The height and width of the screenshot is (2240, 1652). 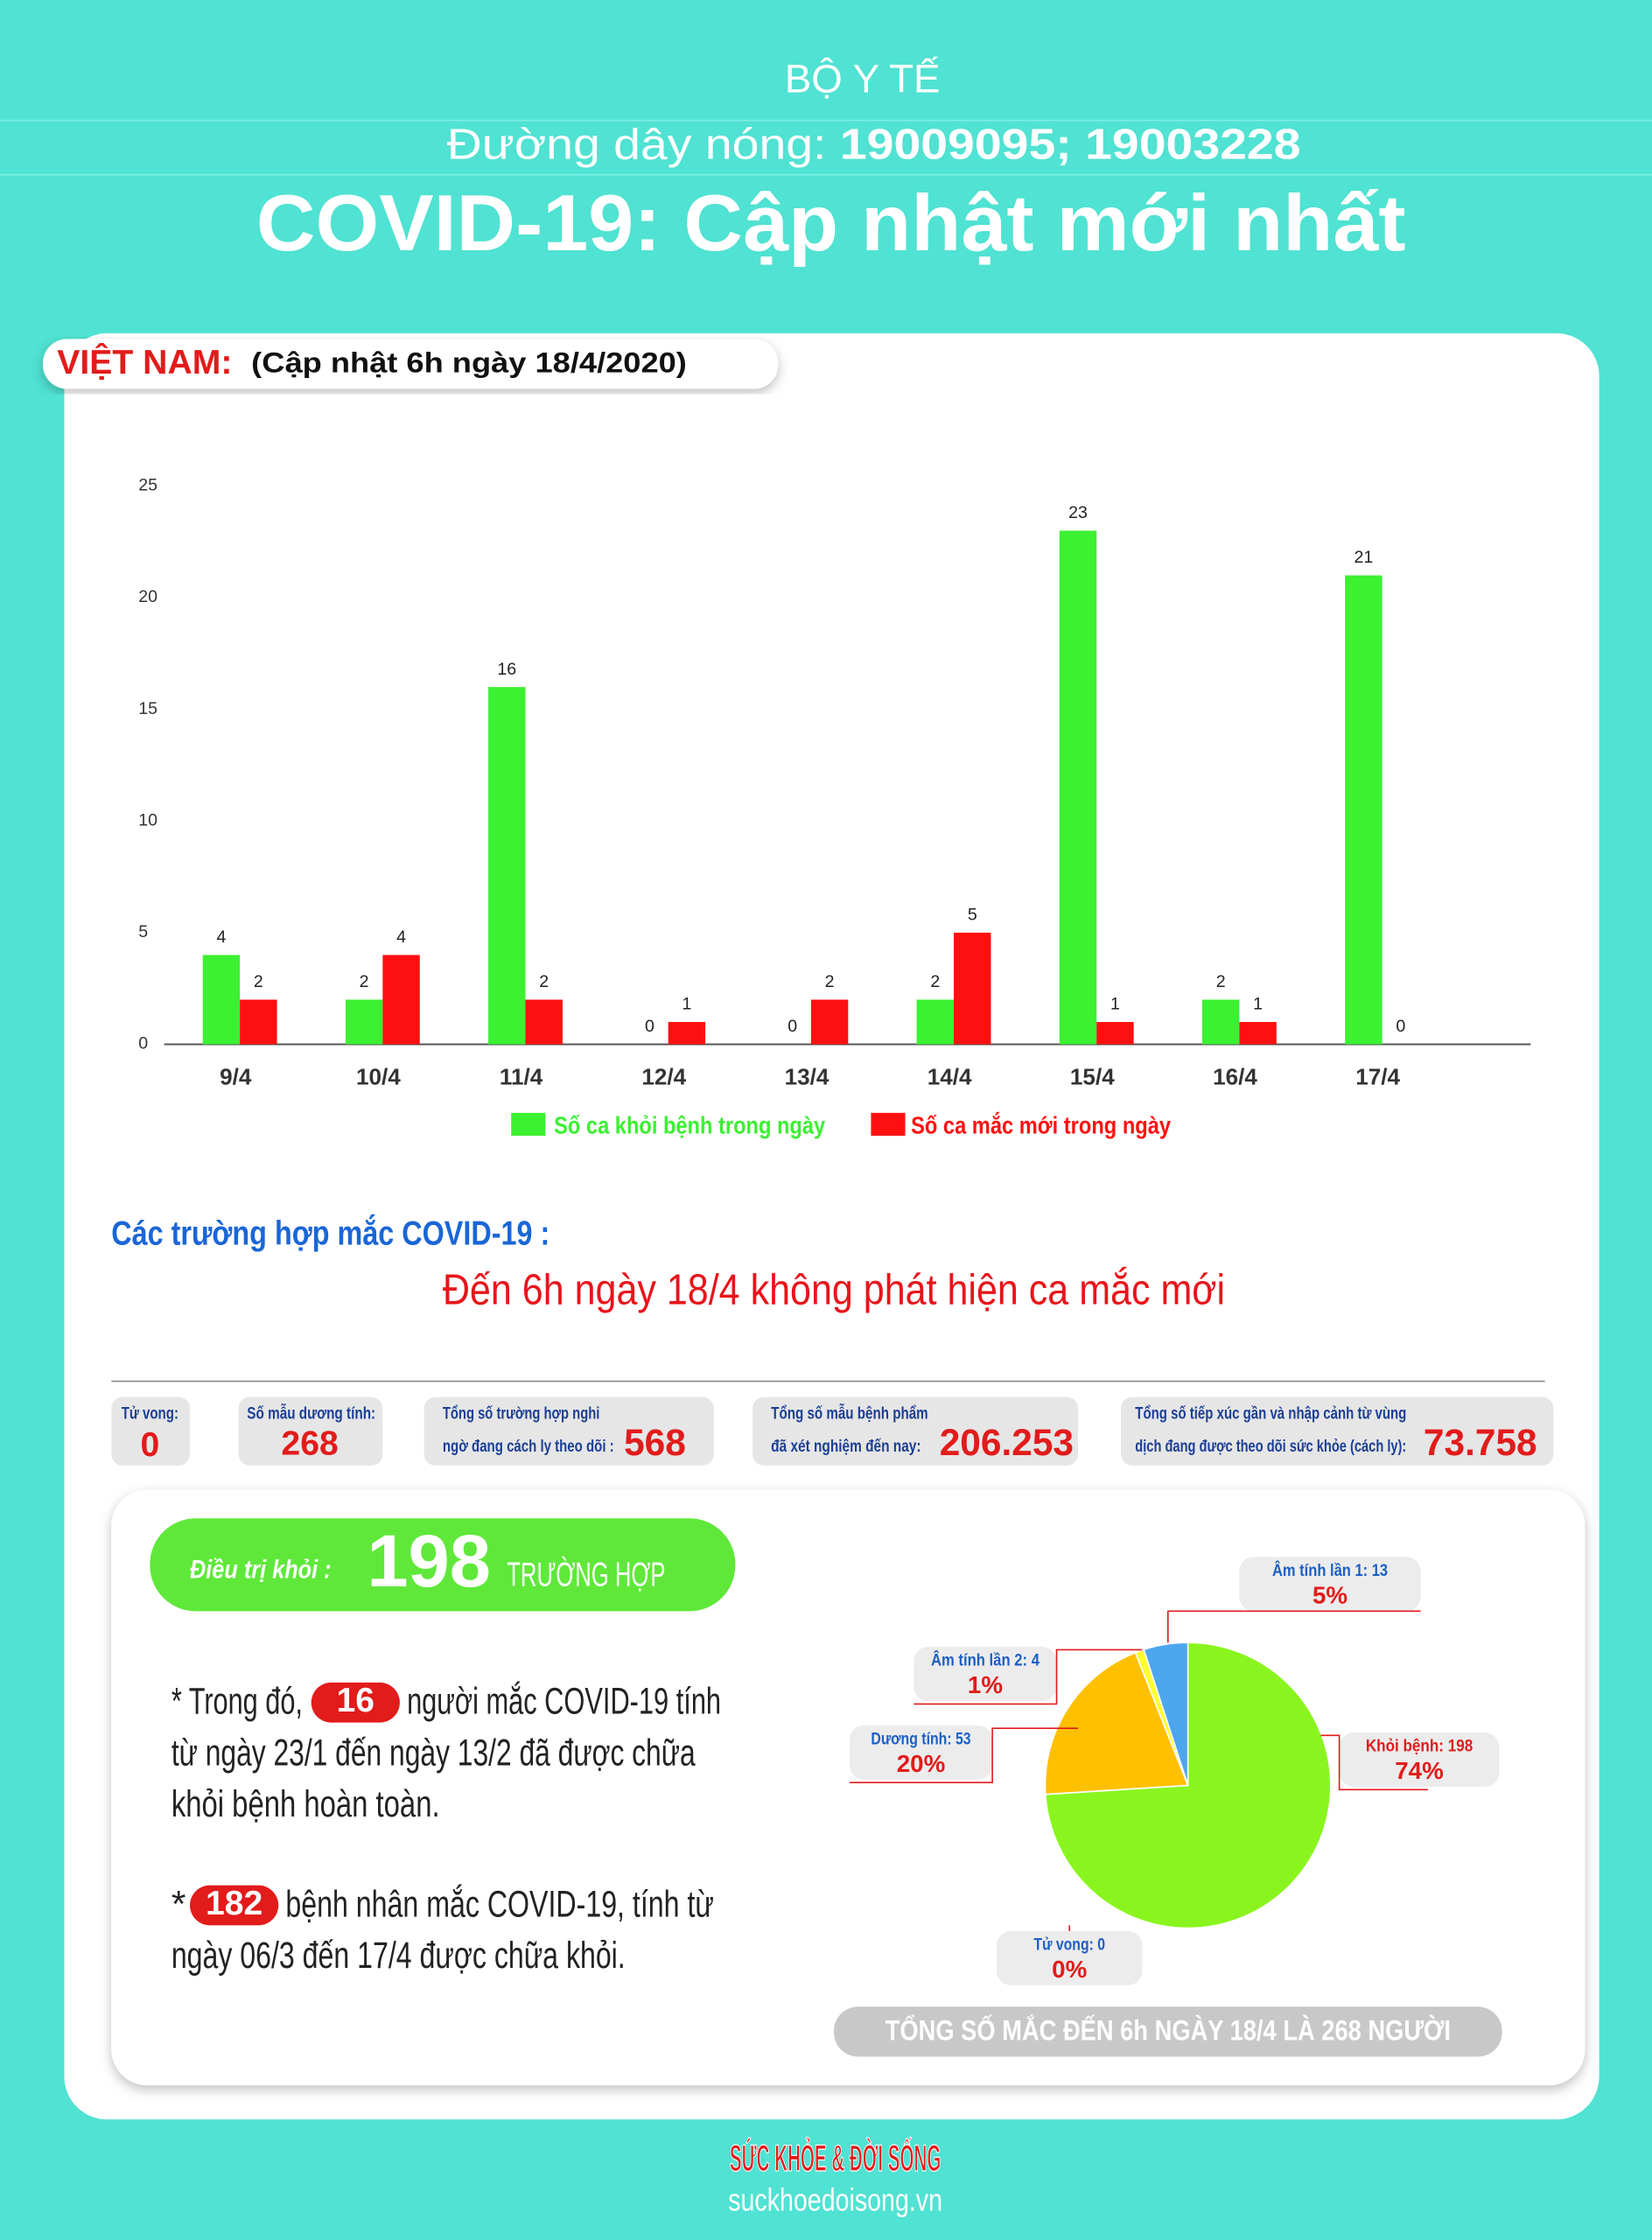 What do you see at coordinates (330, 1233) in the screenshot?
I see `cases-heading: Các trường hợp mắc COVID-19 :` at bounding box center [330, 1233].